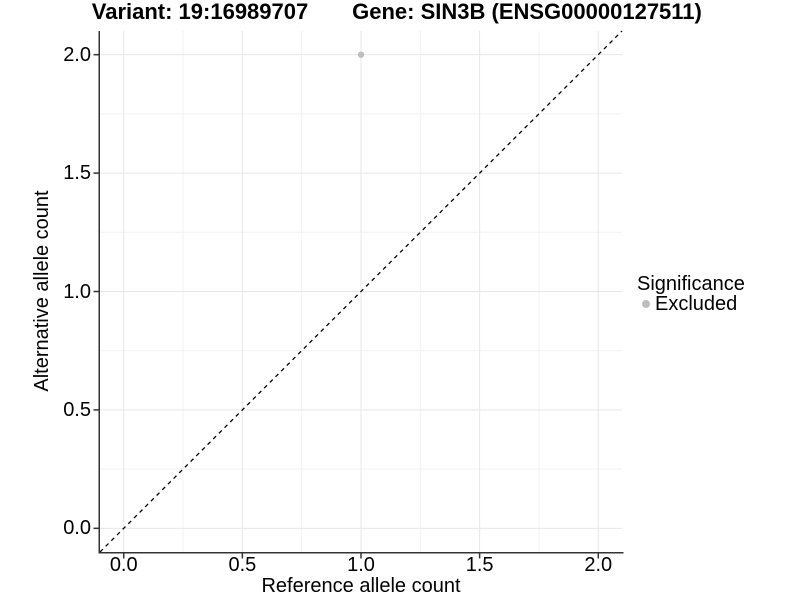  What do you see at coordinates (361, 586) in the screenshot?
I see `x-axis-title: Reference allele count` at bounding box center [361, 586].